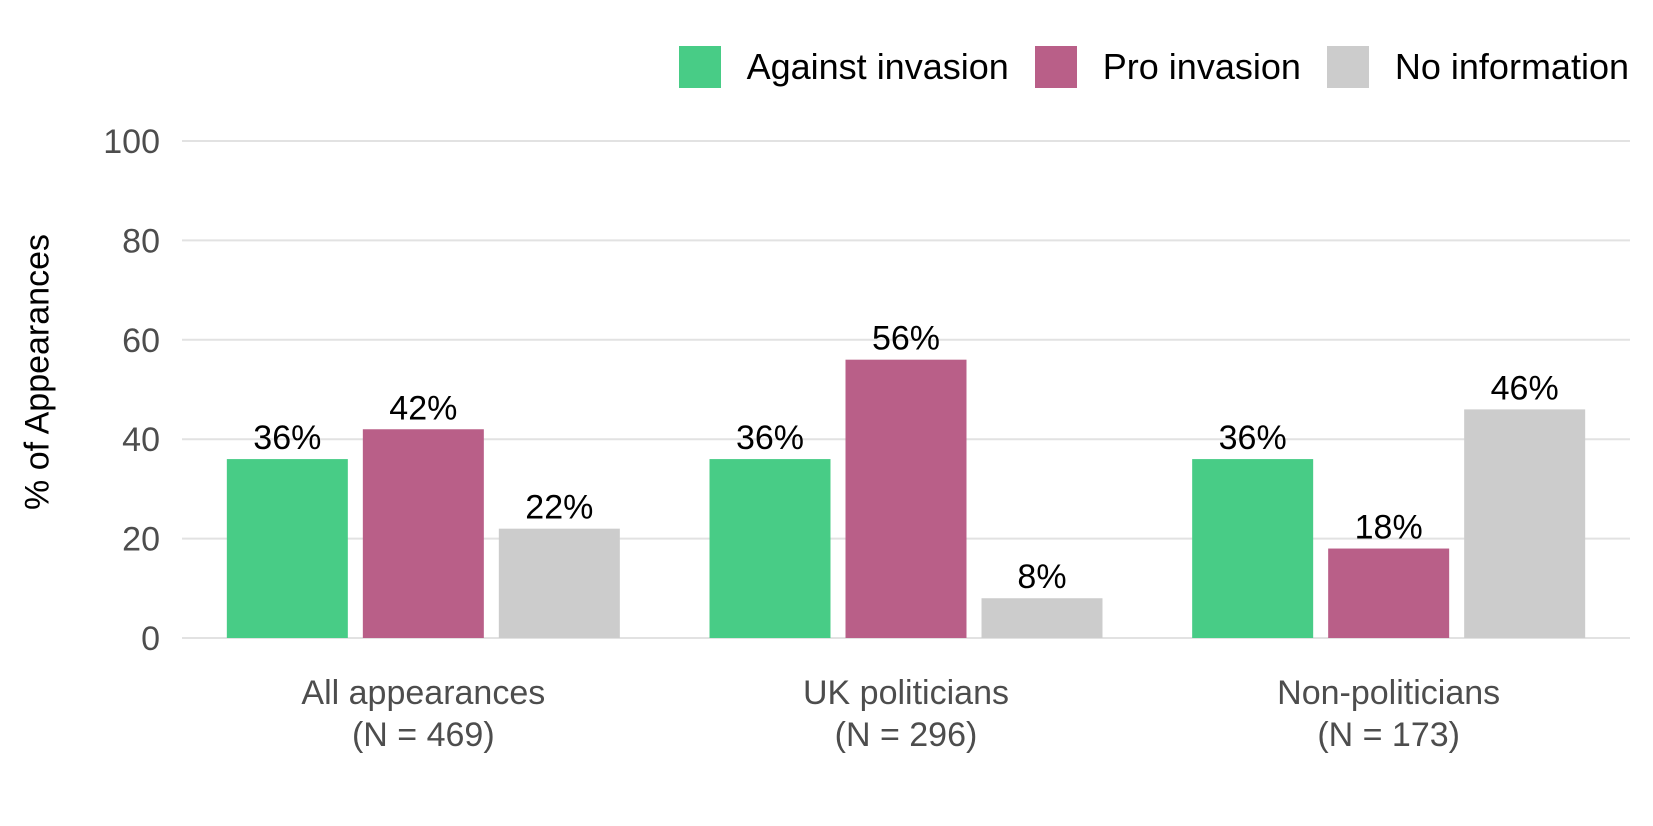  Describe the element at coordinates (423, 408) in the screenshot. I see `data-label-pro-invasion: 42%` at that location.